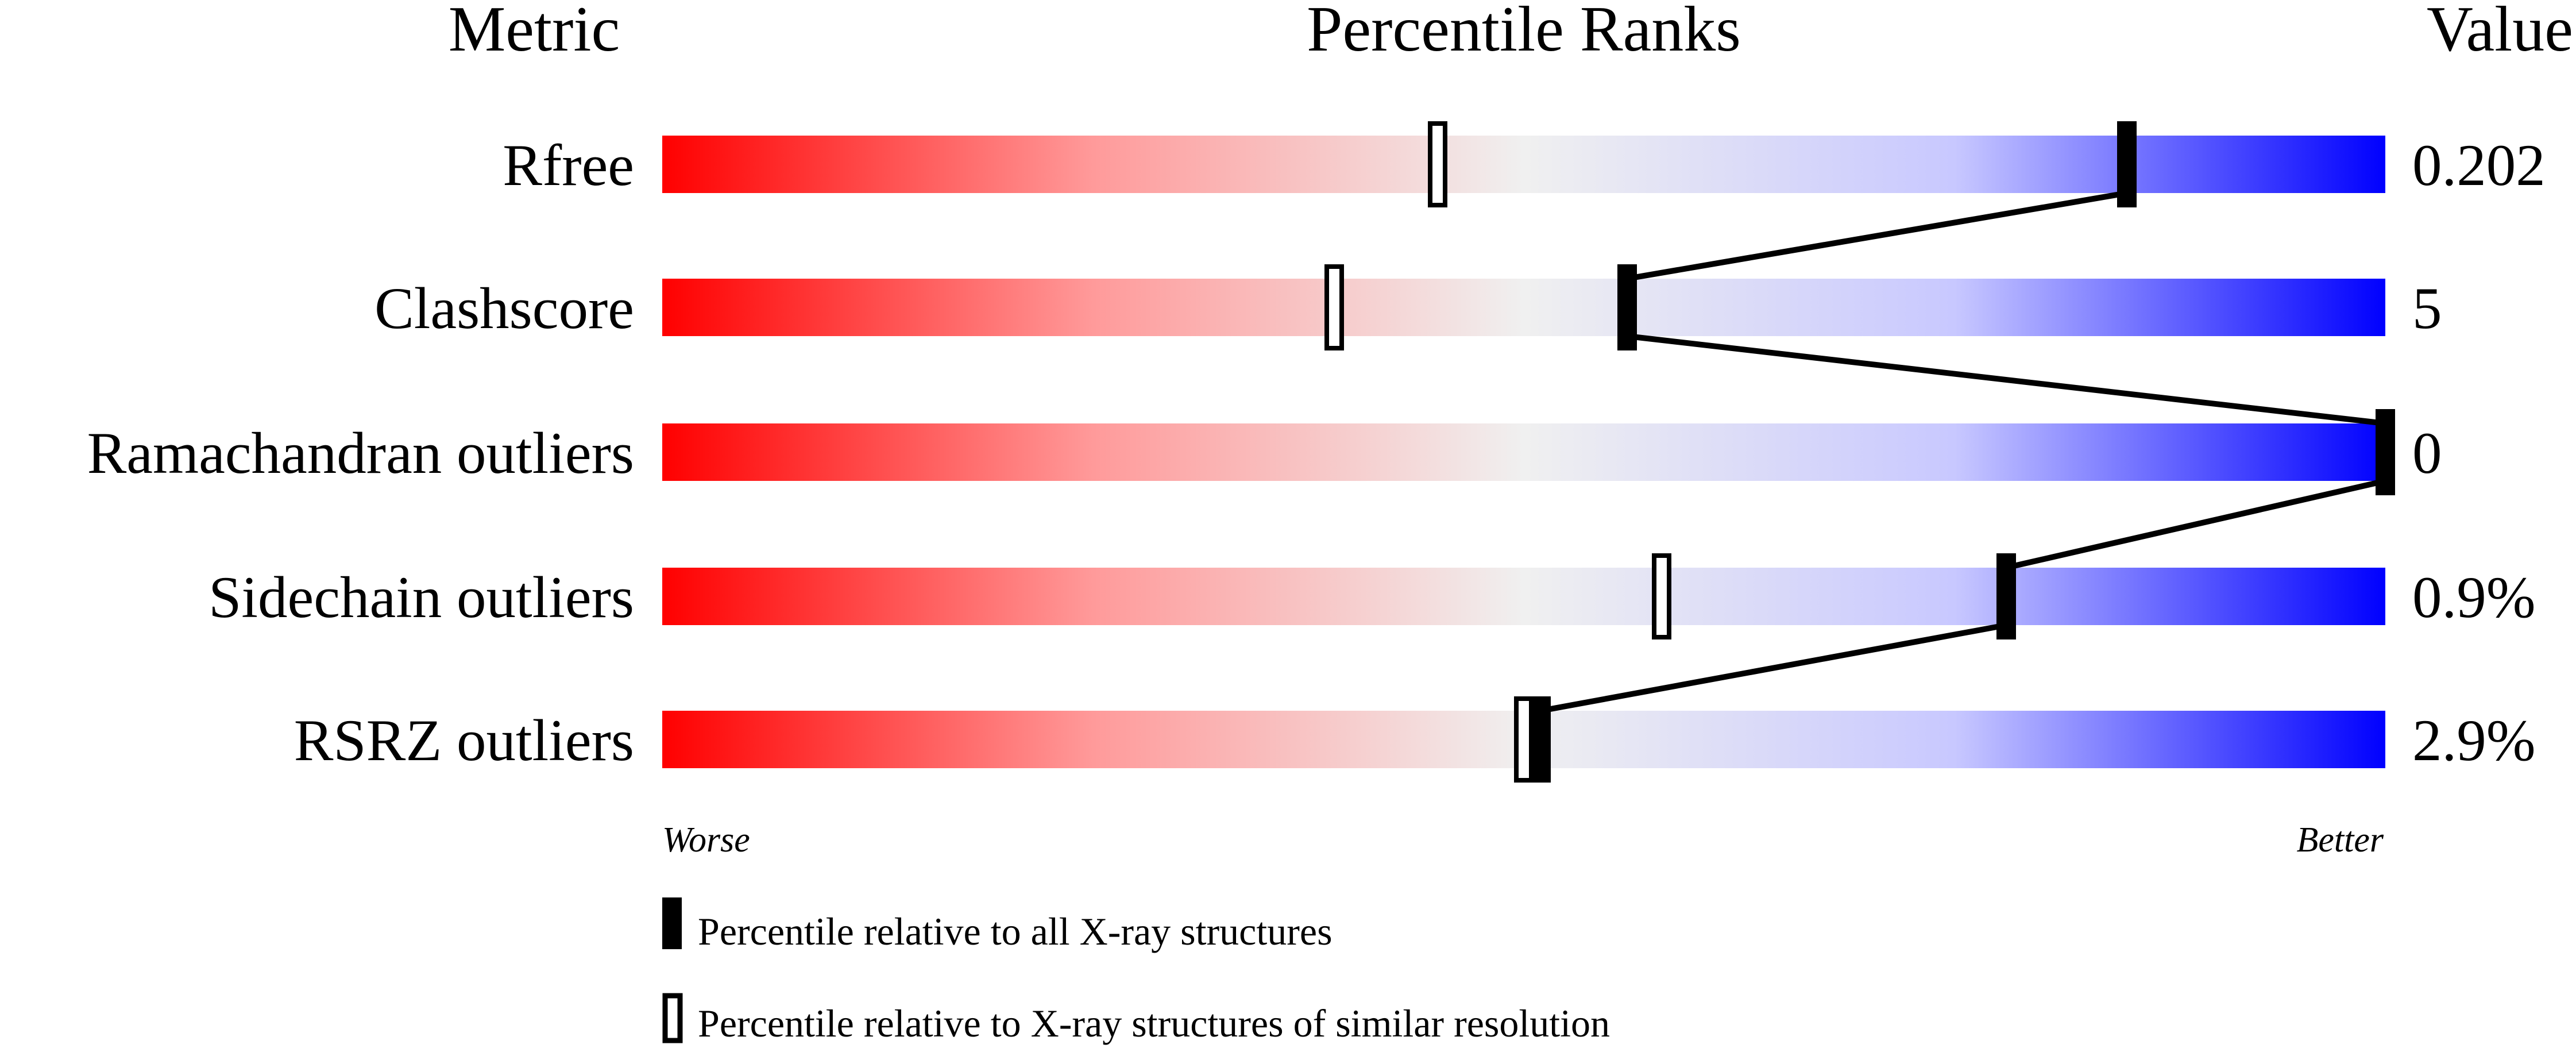 The image size is (2576, 1048). What do you see at coordinates (360, 453) in the screenshot?
I see `metric-label: Ramachandran outliers` at bounding box center [360, 453].